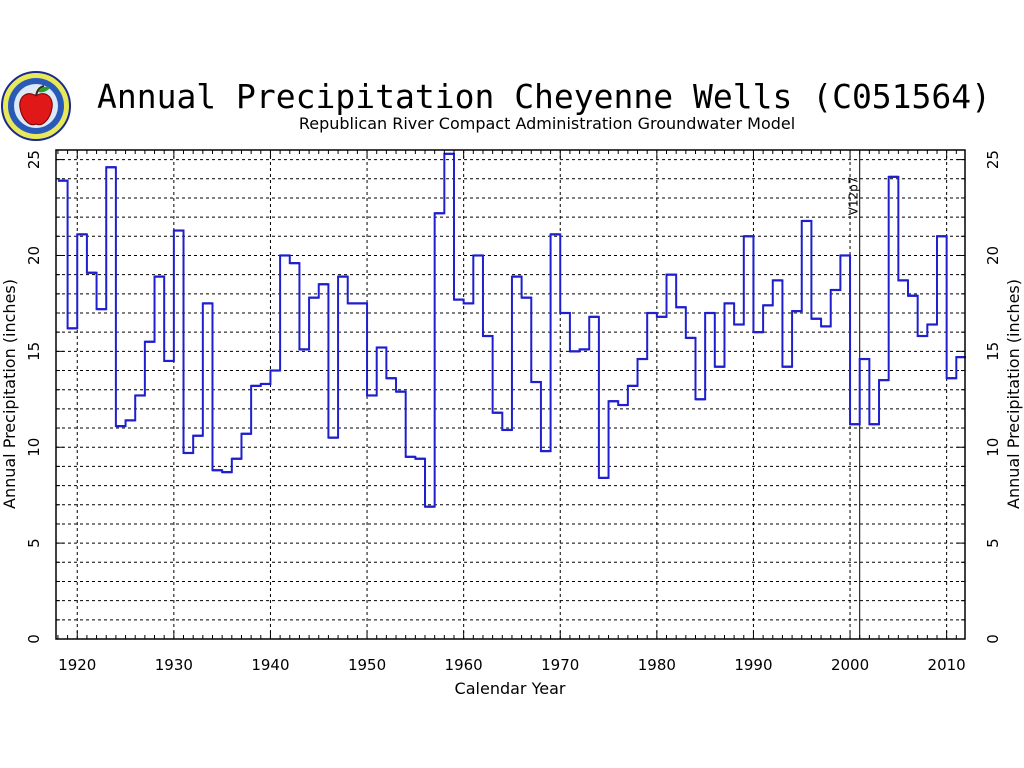 The height and width of the screenshot is (768, 1024). I want to click on rrca-logo, so click(36, 106).